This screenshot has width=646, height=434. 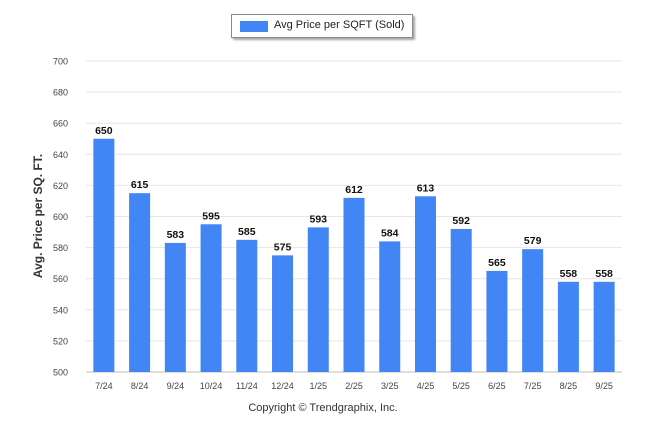 What do you see at coordinates (104, 386) in the screenshot?
I see `x-tick-label: 7/24` at bounding box center [104, 386].